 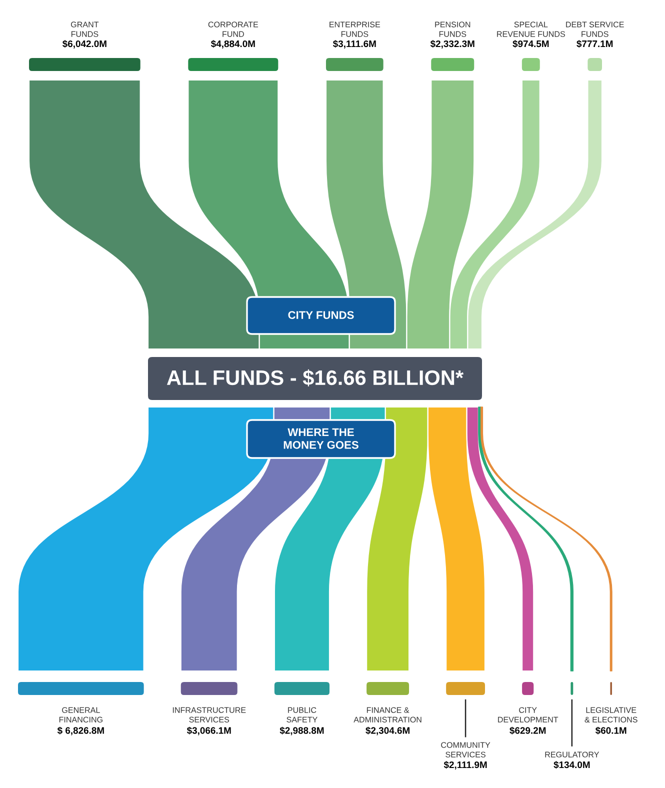 What do you see at coordinates (572, 765) in the screenshot?
I see `data-label: $134.0M` at bounding box center [572, 765].